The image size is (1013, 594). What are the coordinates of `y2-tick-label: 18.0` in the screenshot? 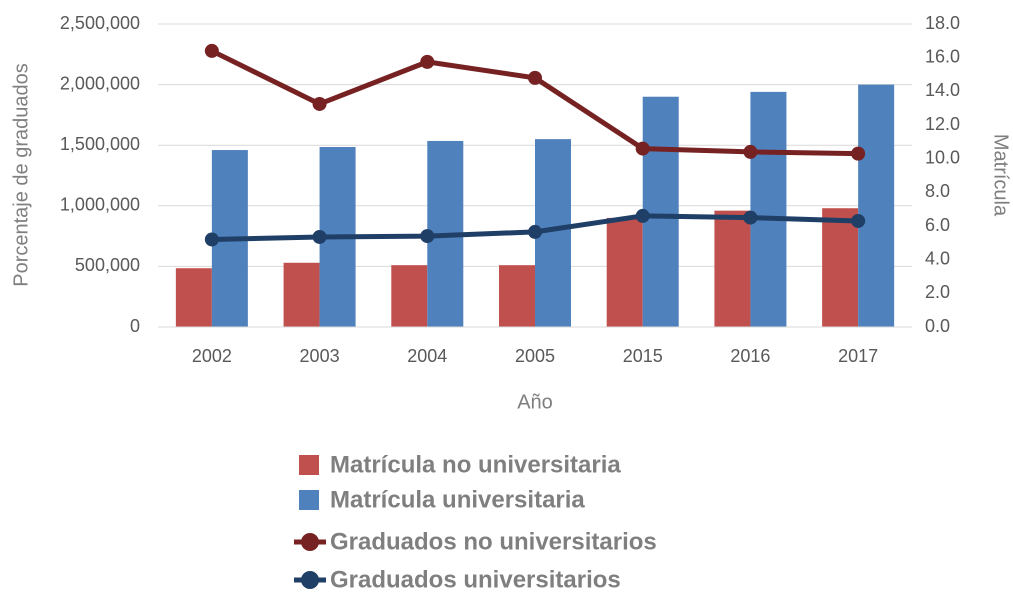 It's located at (942, 23).